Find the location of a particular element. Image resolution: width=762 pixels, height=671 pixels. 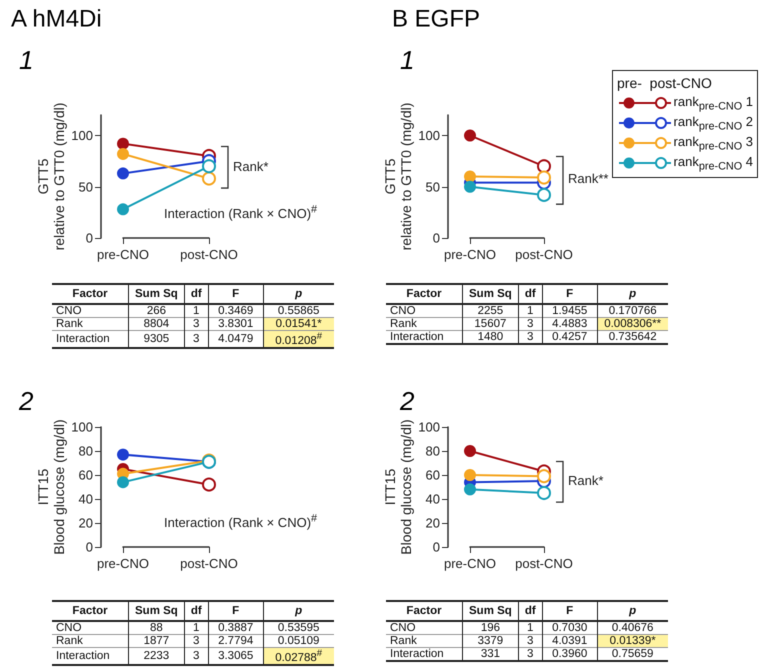

text: 0.55865 is located at coordinates (299, 311).